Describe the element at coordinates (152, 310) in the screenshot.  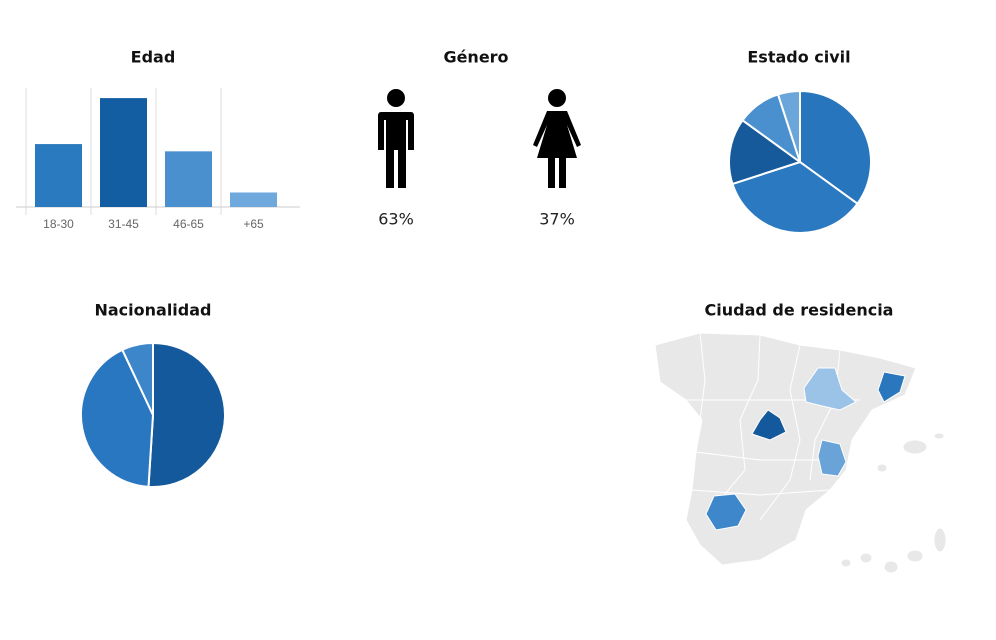
I see `chart-title: Nacionalidad` at that location.